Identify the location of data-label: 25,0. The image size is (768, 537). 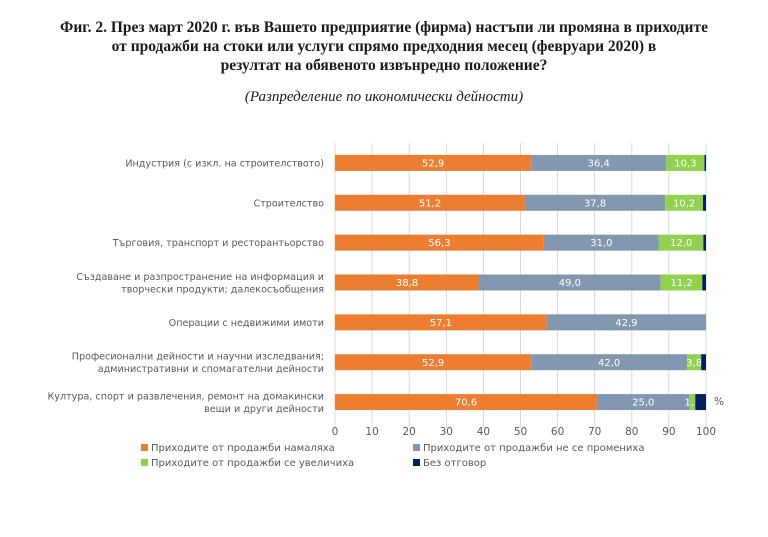
(643, 403).